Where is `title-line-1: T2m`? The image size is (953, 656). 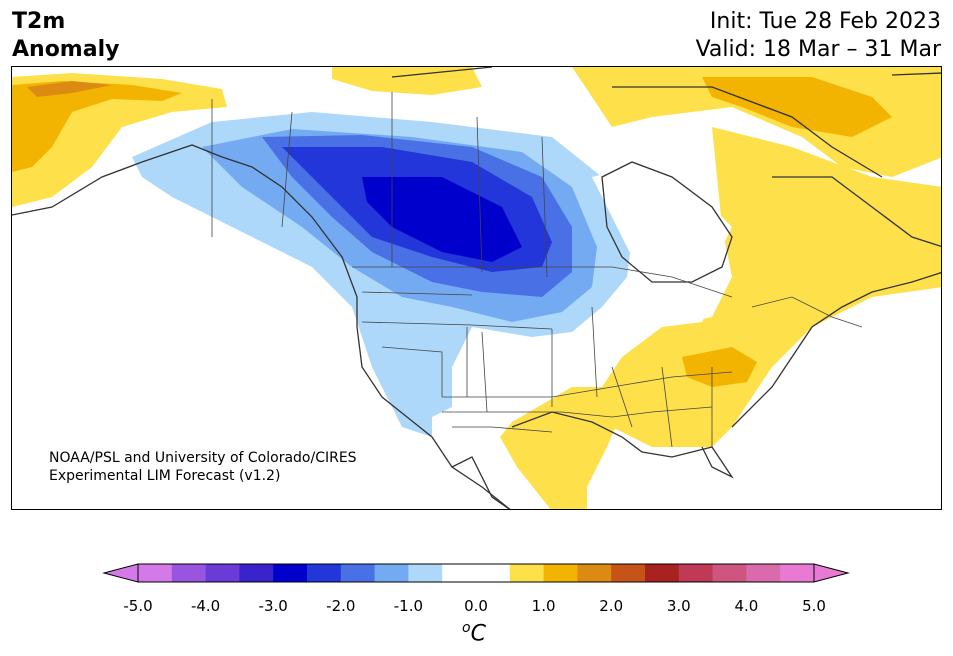 title-line-1: T2m is located at coordinates (39, 21).